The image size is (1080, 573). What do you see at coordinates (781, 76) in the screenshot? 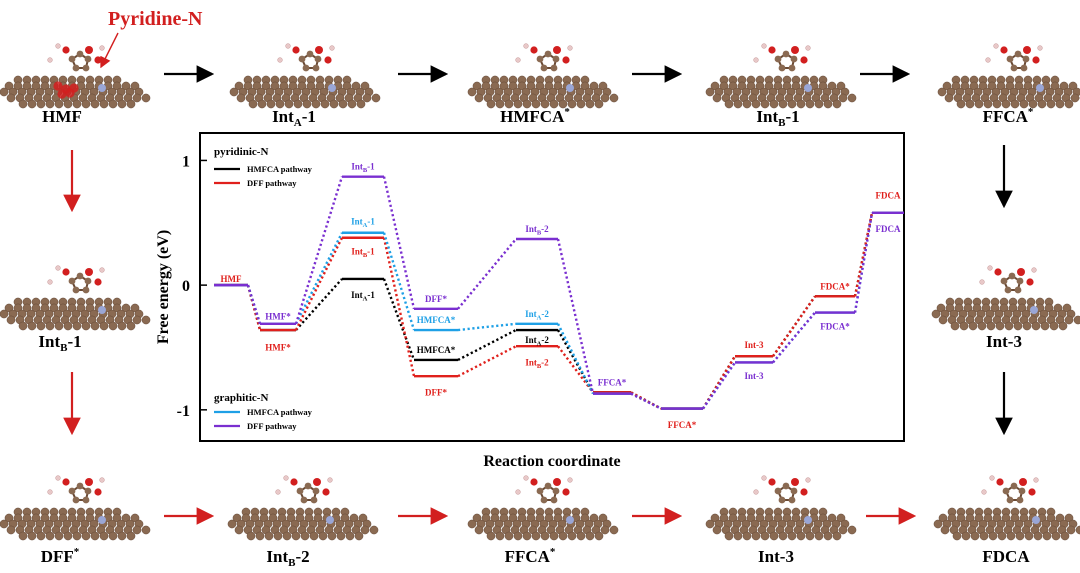
I see `molecule-intb1` at bounding box center [781, 76].